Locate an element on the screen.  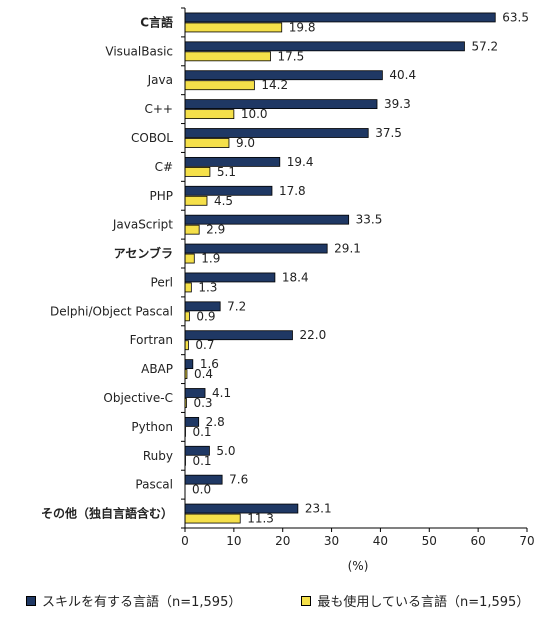
value-label-skill: 22.0 is located at coordinates (312, 335).